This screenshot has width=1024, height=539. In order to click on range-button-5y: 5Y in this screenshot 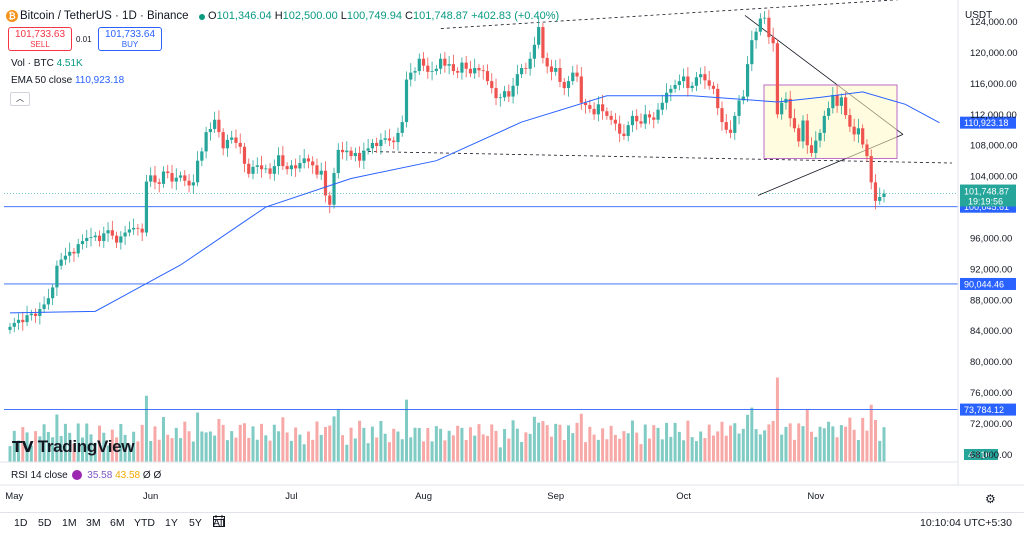, I will do `click(195, 523)`.